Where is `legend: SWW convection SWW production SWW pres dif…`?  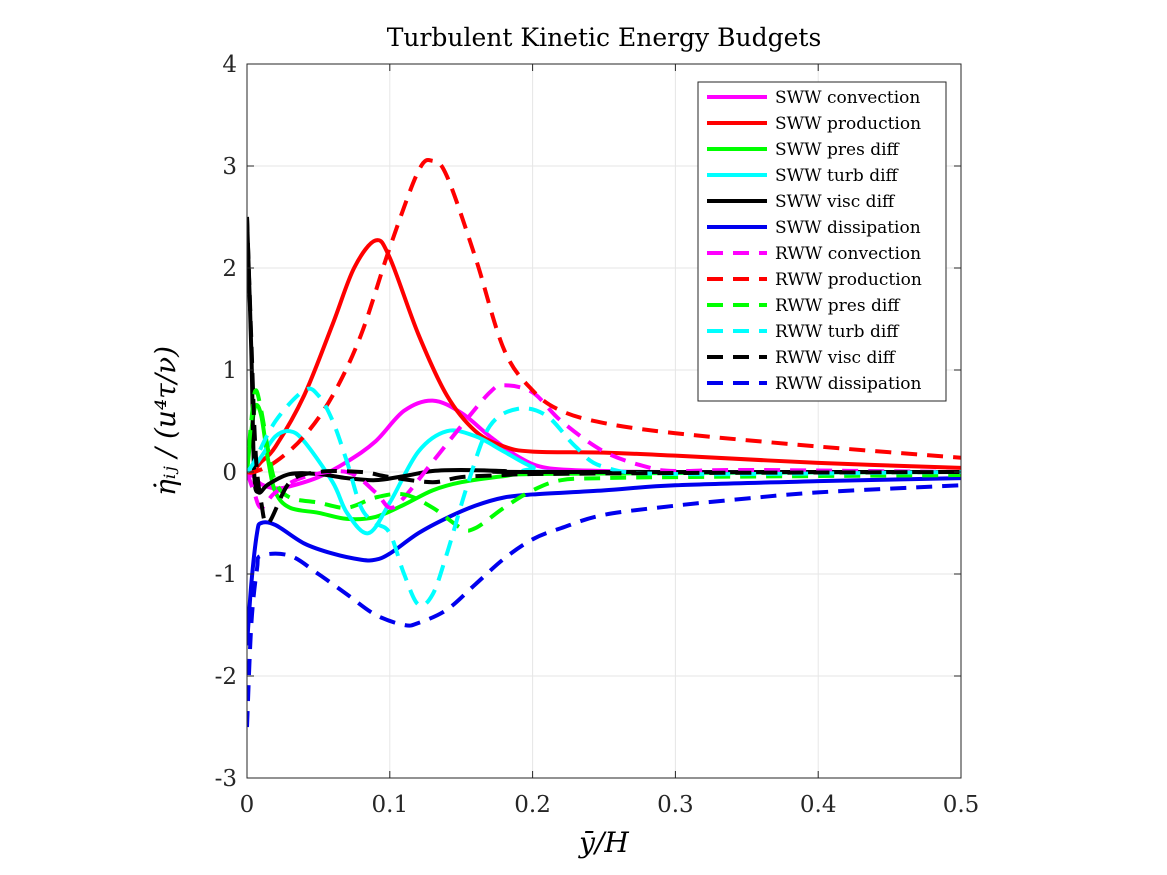
legend: SWW convection SWW production SWW pres dif… is located at coordinates (822, 241).